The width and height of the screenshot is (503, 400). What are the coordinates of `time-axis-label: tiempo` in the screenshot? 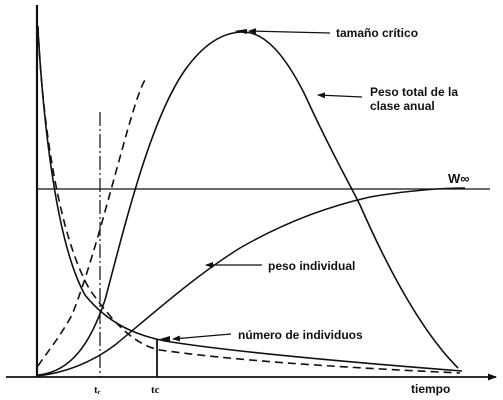 It's located at (430, 389).